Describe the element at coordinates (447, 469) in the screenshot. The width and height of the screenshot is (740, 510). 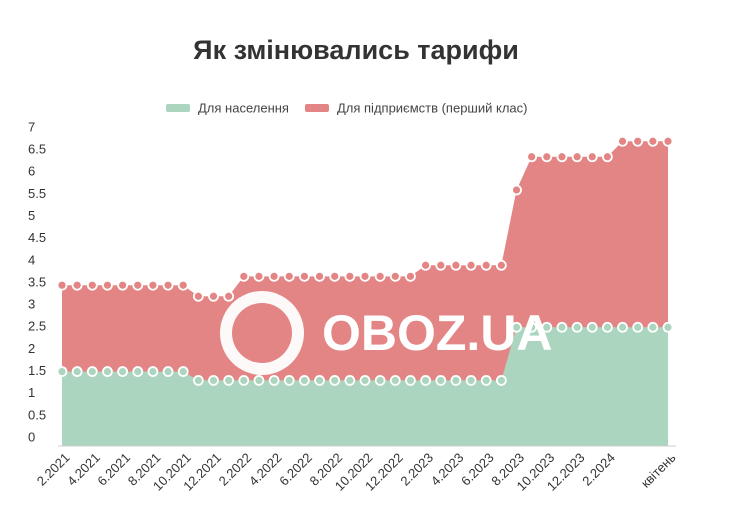
I see `x-tick-label: 4.2023` at that location.